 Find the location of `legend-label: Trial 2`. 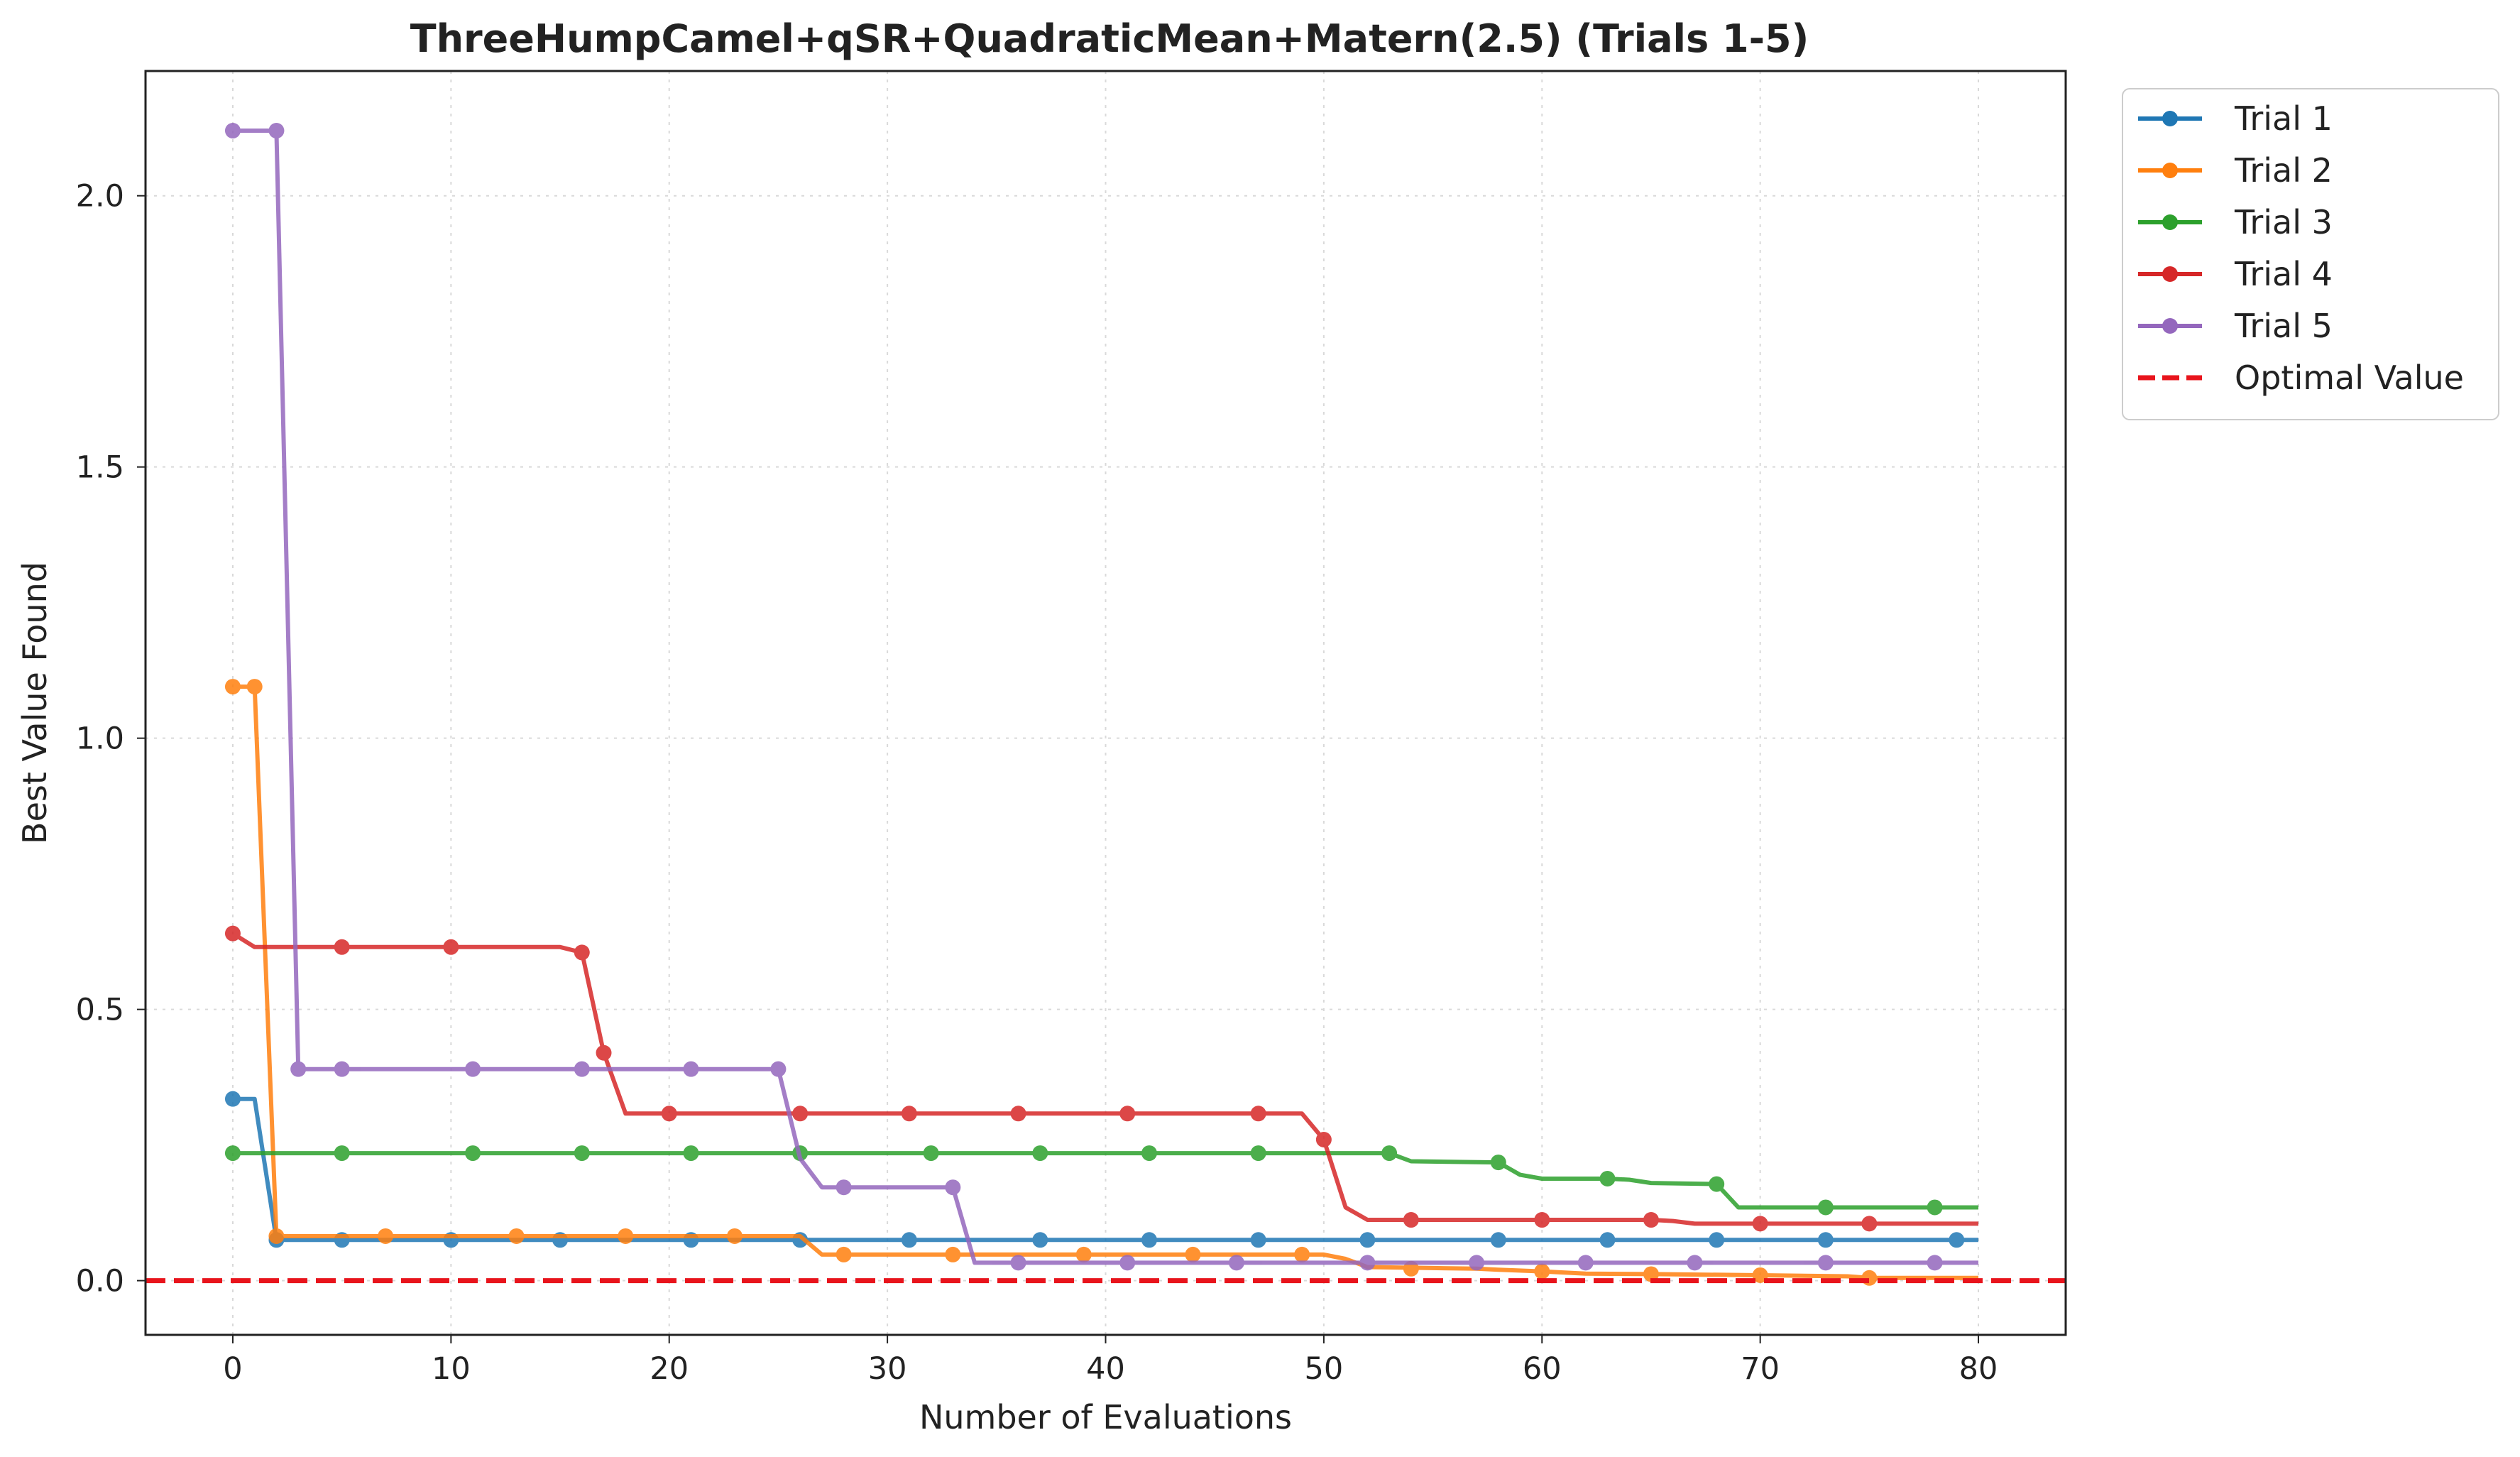

legend-label: Trial 2 is located at coordinates (2284, 170).